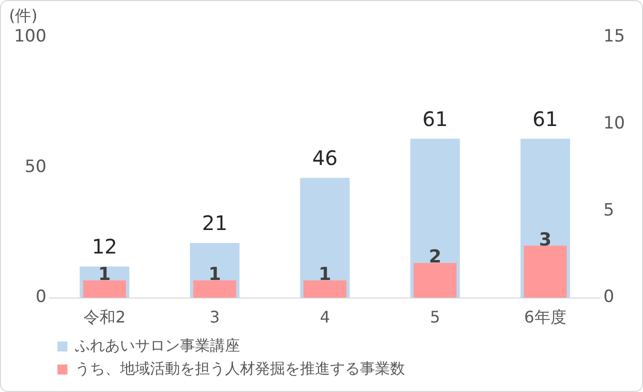  I want to click on y2-tick-label: 0, so click(608, 297).